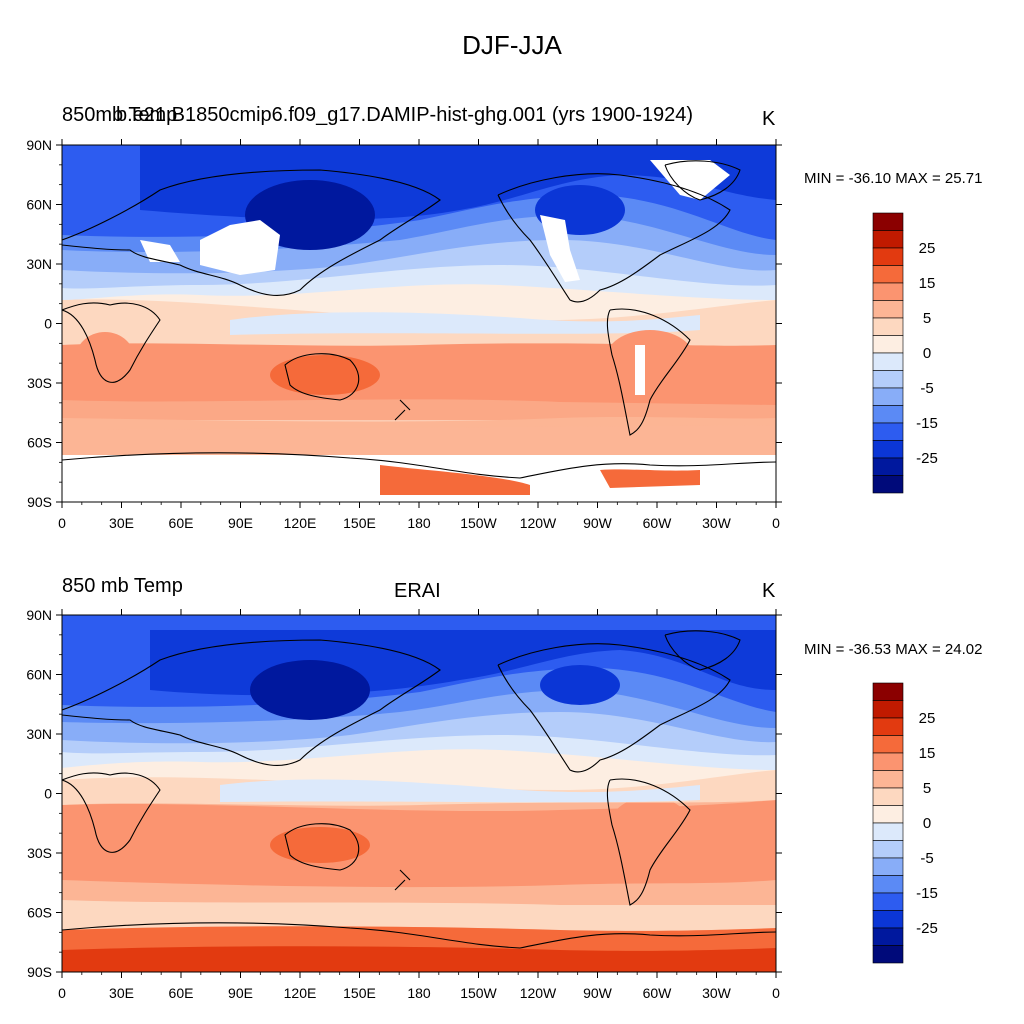 The width and height of the screenshot is (1024, 1024). I want to click on min-max-label: MIN = -36.53 MAX = 24.02, so click(893, 649).